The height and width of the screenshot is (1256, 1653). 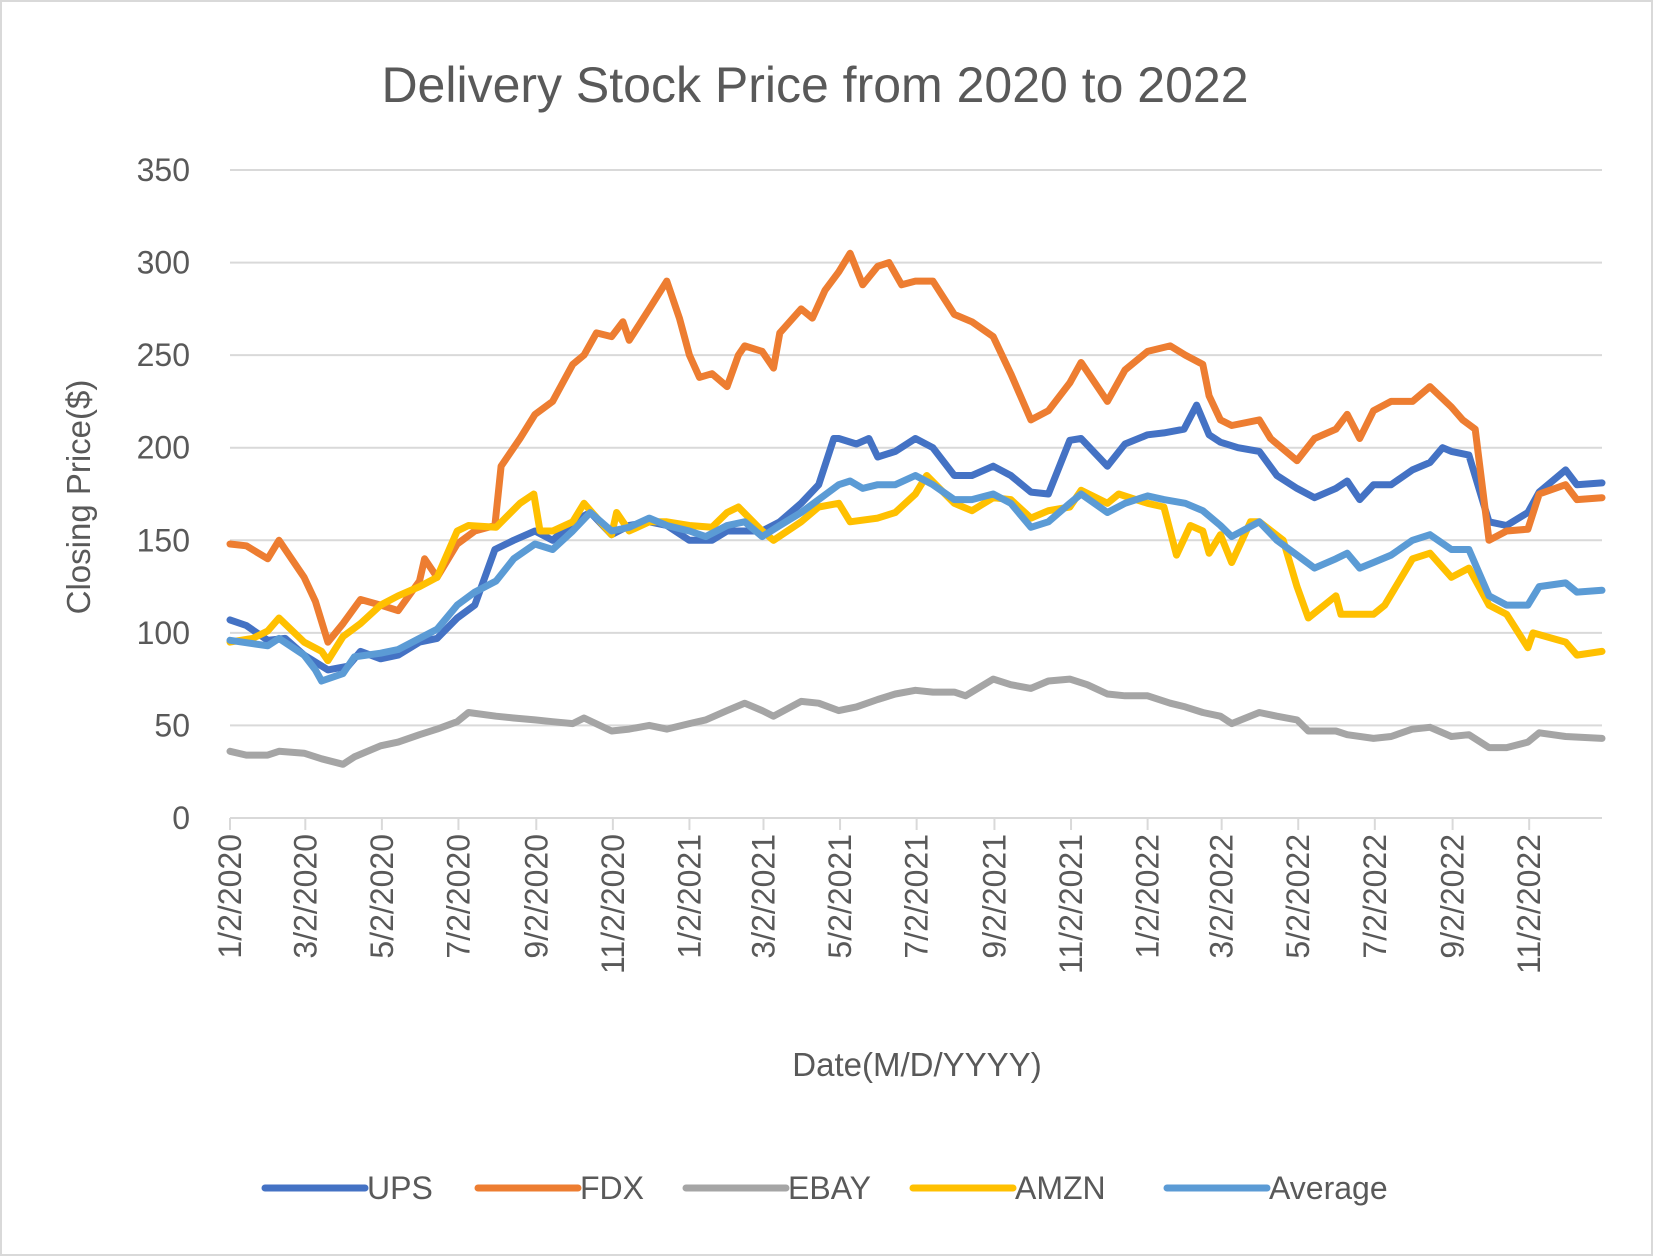 I want to click on legend-label-fdx: FDX, so click(x=612, y=1188).